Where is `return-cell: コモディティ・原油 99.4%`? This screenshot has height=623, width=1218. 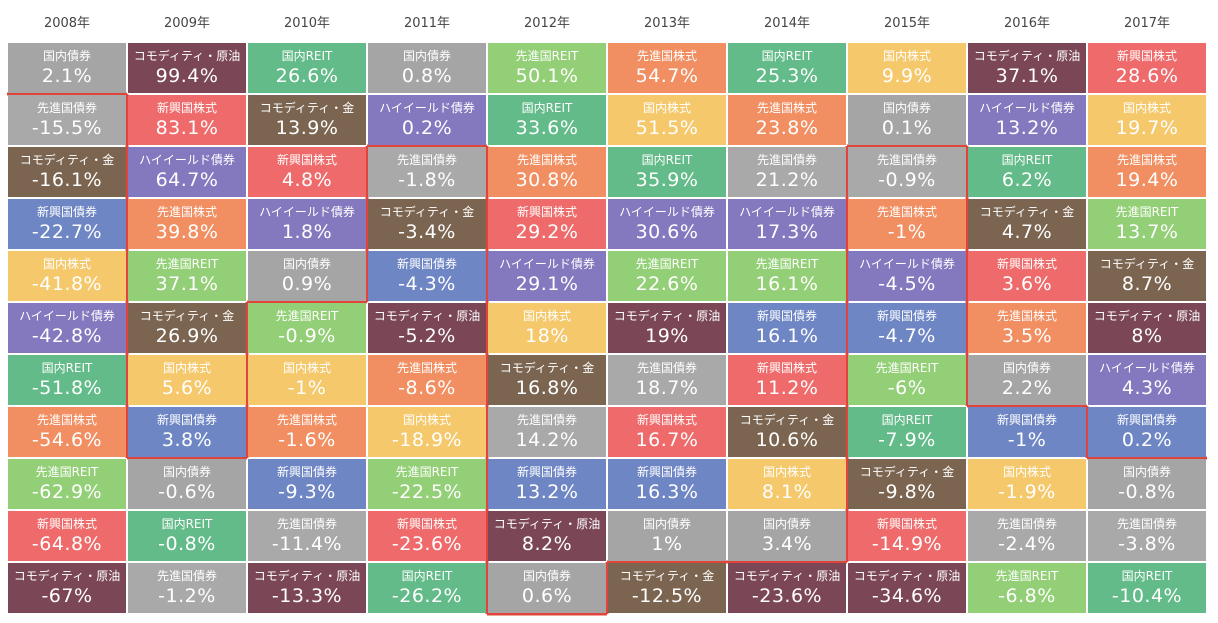
return-cell: コモディティ・原油 99.4% is located at coordinates (187, 68).